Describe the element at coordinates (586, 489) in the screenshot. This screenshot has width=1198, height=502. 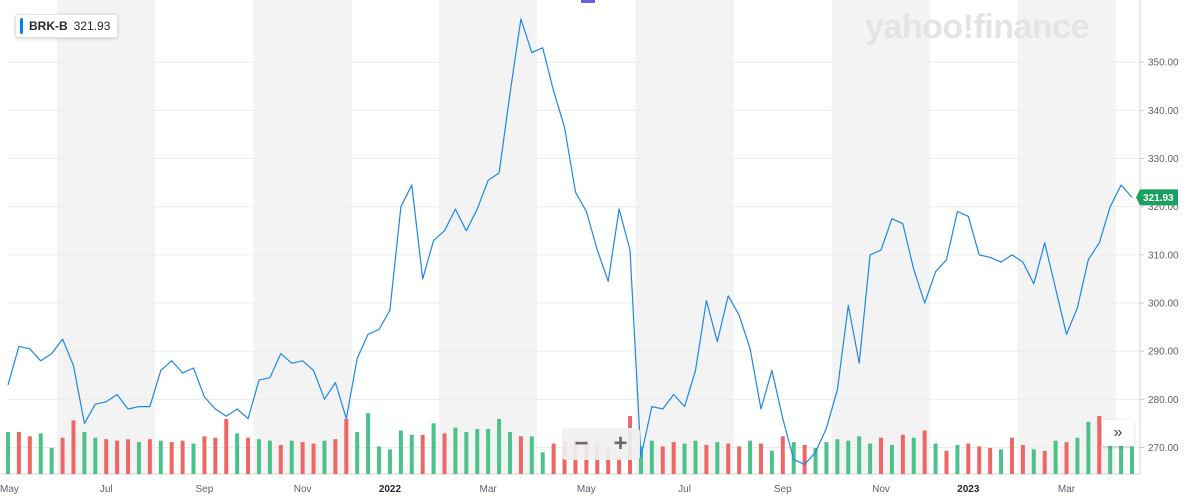
I see `x-tick-label: May` at that location.